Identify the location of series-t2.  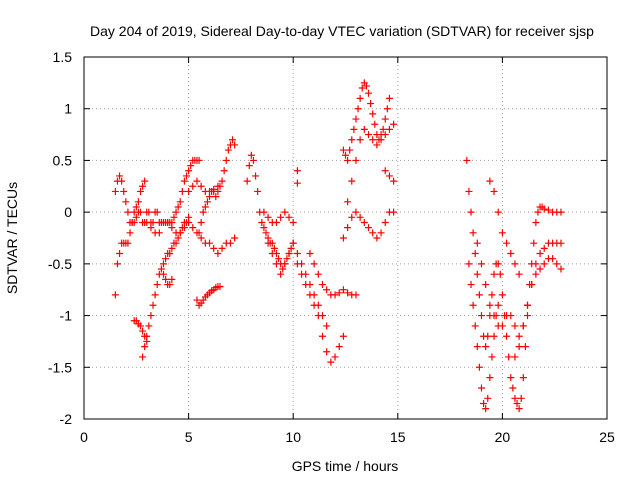
(130, 199).